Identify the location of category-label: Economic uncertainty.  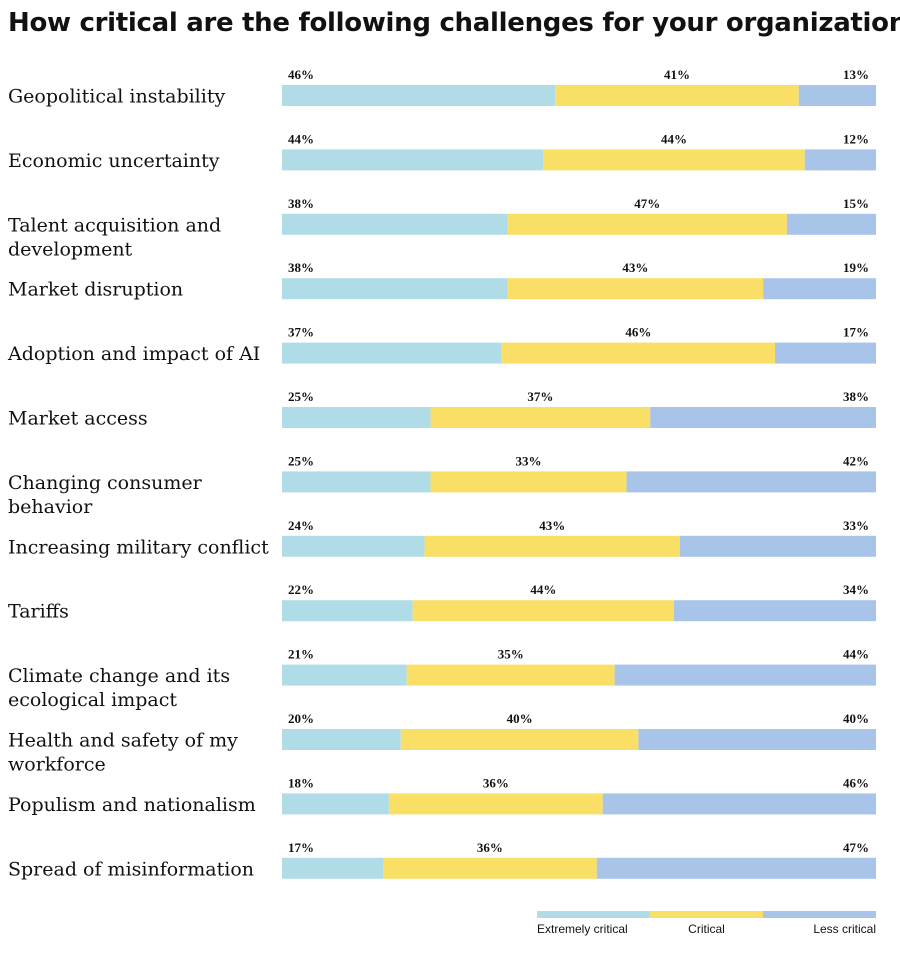
(114, 161).